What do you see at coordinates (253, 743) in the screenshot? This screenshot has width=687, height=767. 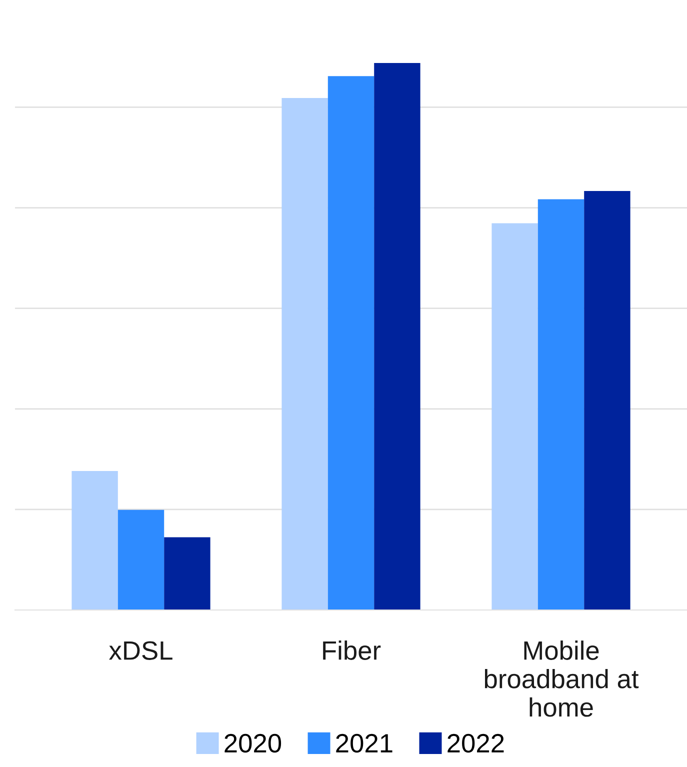 I see `legend-label: 2020` at bounding box center [253, 743].